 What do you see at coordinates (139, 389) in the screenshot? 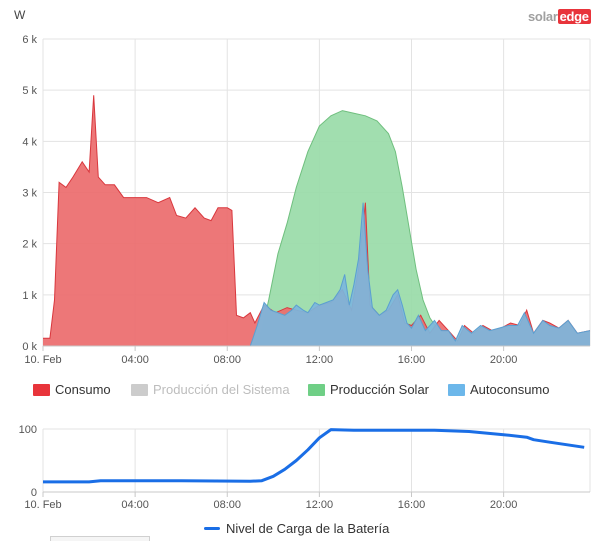
I see `legend-swatch-produccion-sistema` at bounding box center [139, 389].